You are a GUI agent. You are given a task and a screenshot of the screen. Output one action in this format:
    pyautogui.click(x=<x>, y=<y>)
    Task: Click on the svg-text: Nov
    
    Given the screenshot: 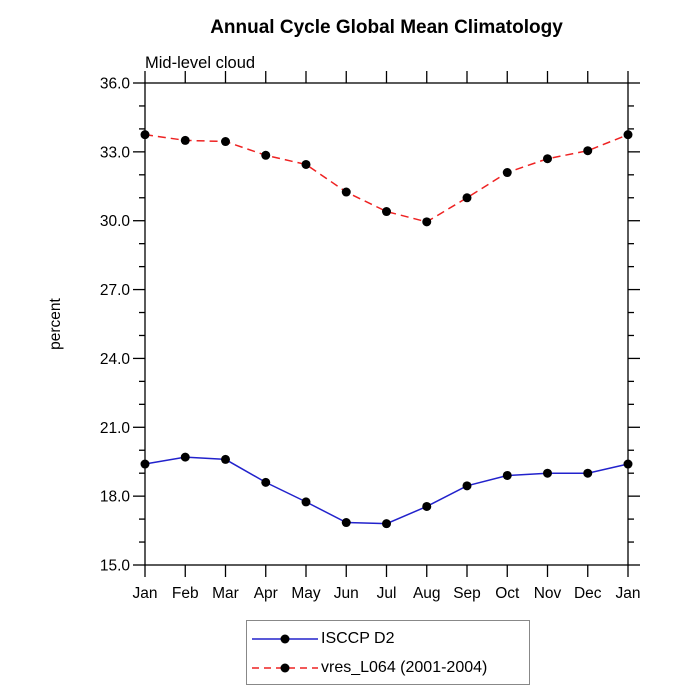 What is the action you would take?
    pyautogui.click(x=548, y=593)
    